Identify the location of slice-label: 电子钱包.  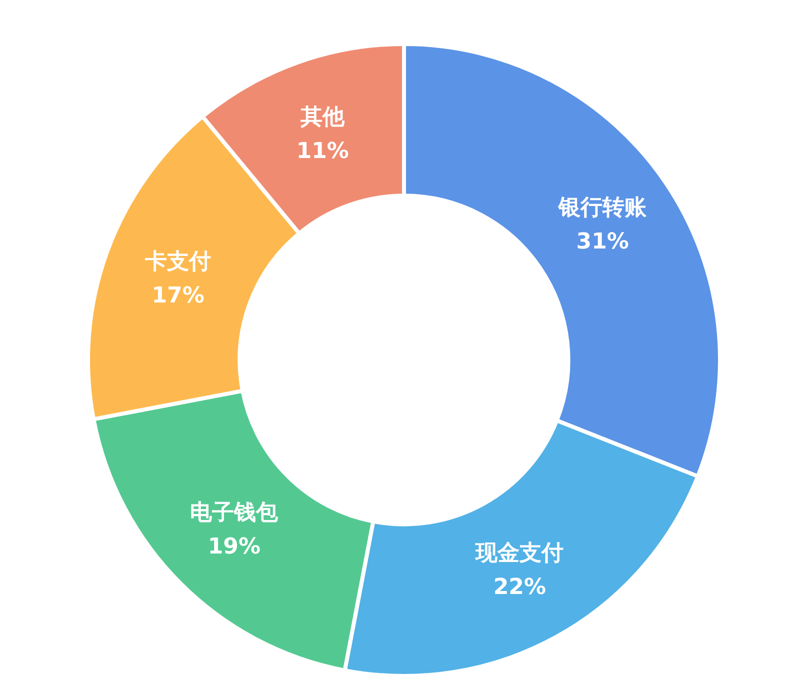
(235, 513).